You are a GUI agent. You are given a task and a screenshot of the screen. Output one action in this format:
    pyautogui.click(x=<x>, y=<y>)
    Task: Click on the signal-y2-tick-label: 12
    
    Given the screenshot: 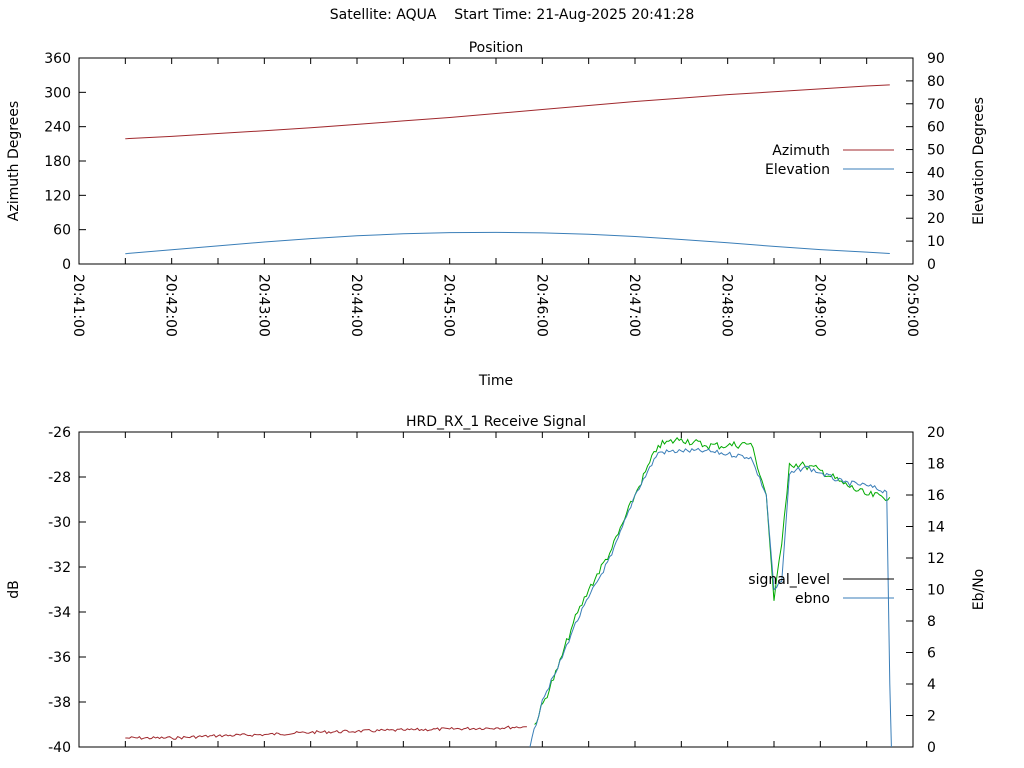 What is the action you would take?
    pyautogui.click(x=936, y=559)
    